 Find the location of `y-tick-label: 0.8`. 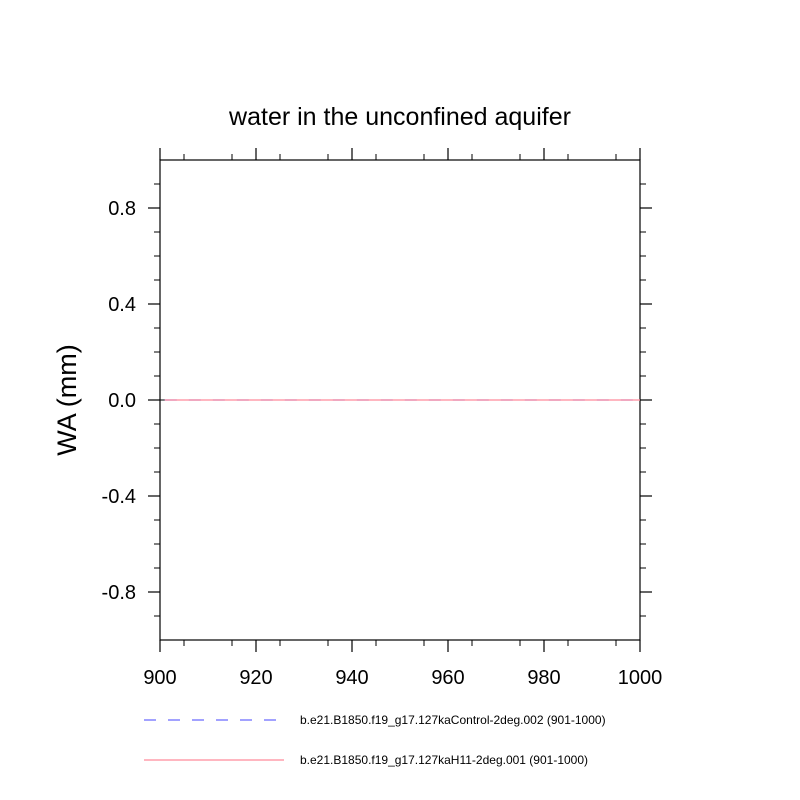

y-tick-label: 0.8 is located at coordinates (122, 209).